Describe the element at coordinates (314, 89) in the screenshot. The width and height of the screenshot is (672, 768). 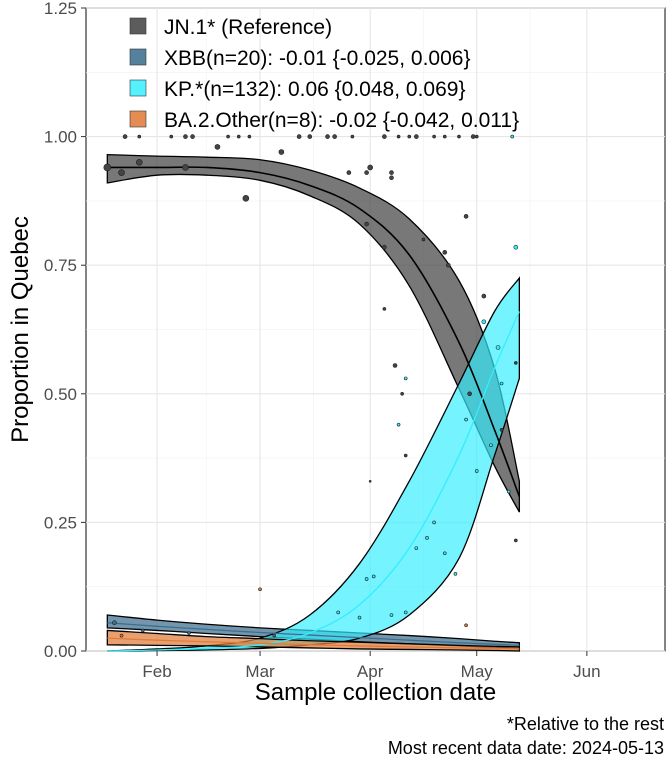
I see `legend-label-2: KP.*(n=132): 0.06 {0.048, 0.069}` at that location.